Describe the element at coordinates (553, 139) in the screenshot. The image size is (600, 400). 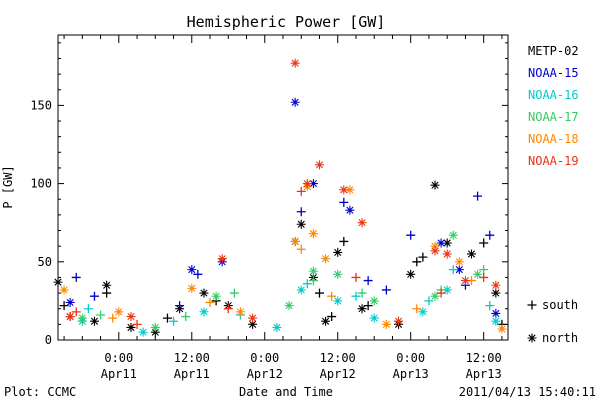
I see `legend-entry: NOAA-18` at that location.